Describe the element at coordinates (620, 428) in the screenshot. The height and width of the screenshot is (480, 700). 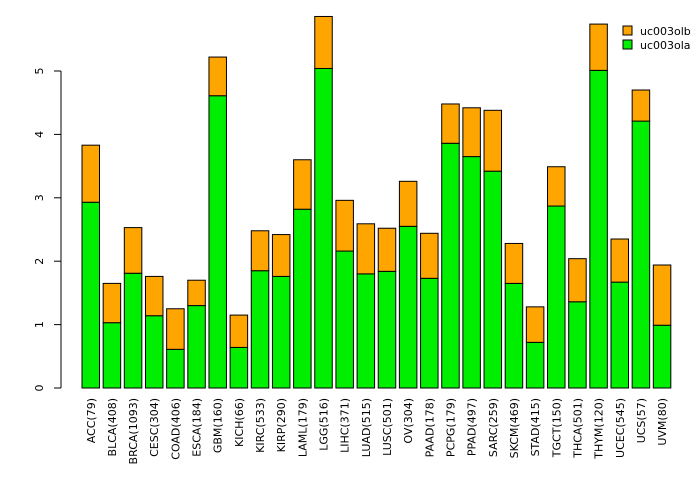
I see `x-tick-label: UCEC(545)` at that location.